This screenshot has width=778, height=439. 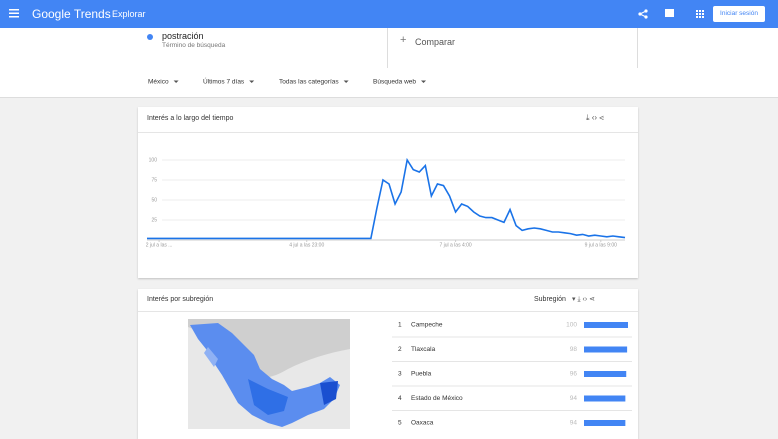 What do you see at coordinates (14, 13) in the screenshot?
I see `menu-icon` at bounding box center [14, 13].